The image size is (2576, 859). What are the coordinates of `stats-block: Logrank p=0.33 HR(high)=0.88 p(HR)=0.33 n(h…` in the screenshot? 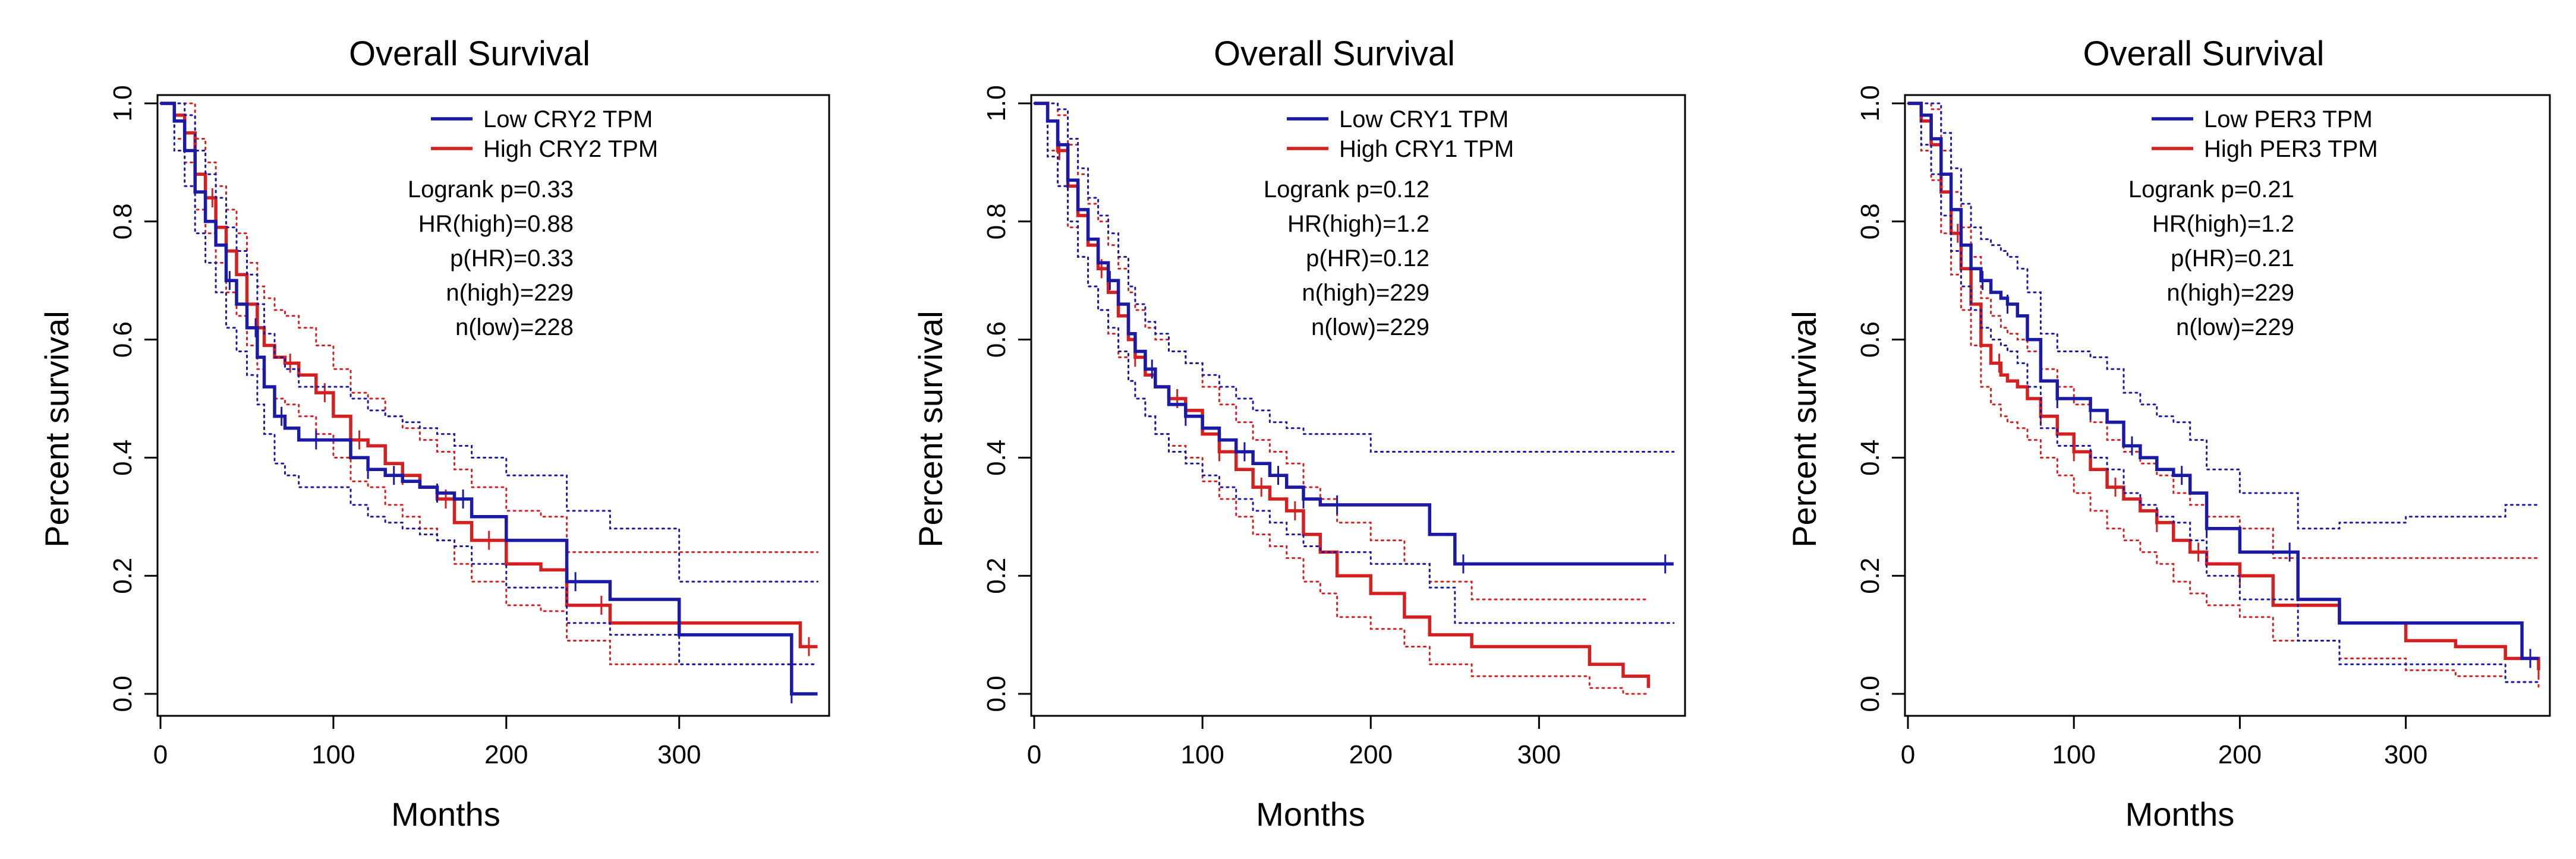 It's located at (491, 258).